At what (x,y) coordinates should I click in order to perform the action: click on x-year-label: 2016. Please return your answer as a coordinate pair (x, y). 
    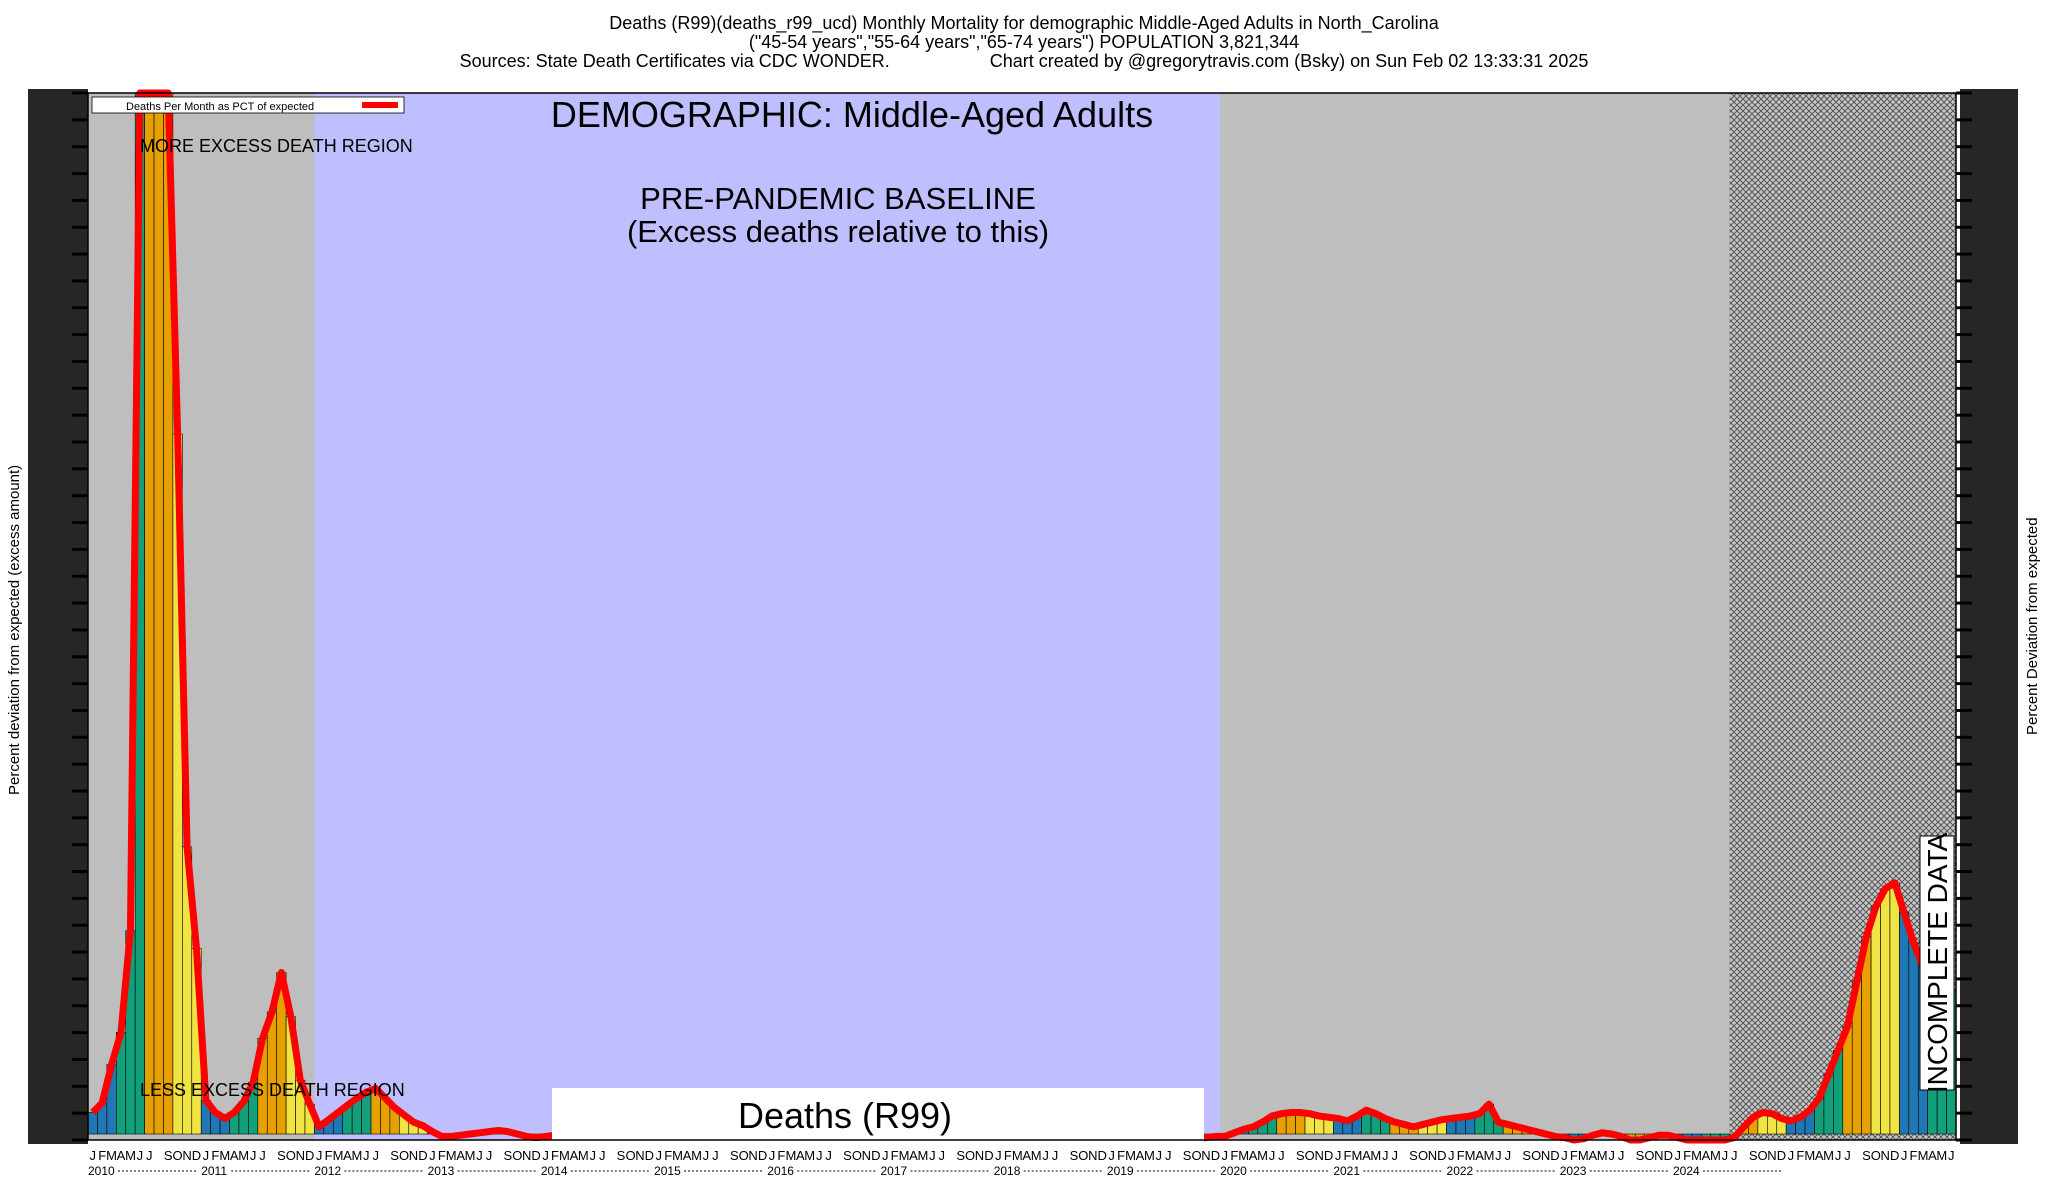
    Looking at the image, I should click on (780, 1171).